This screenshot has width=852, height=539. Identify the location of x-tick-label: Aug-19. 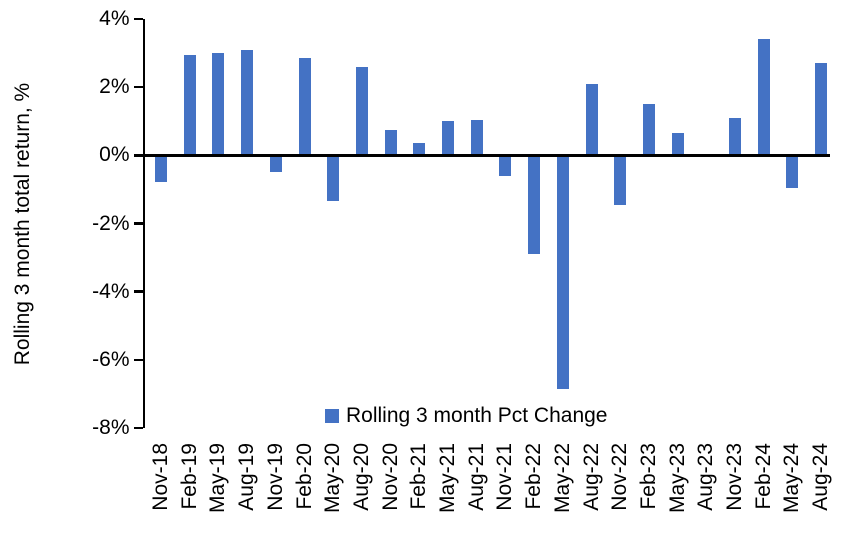
(247, 477).